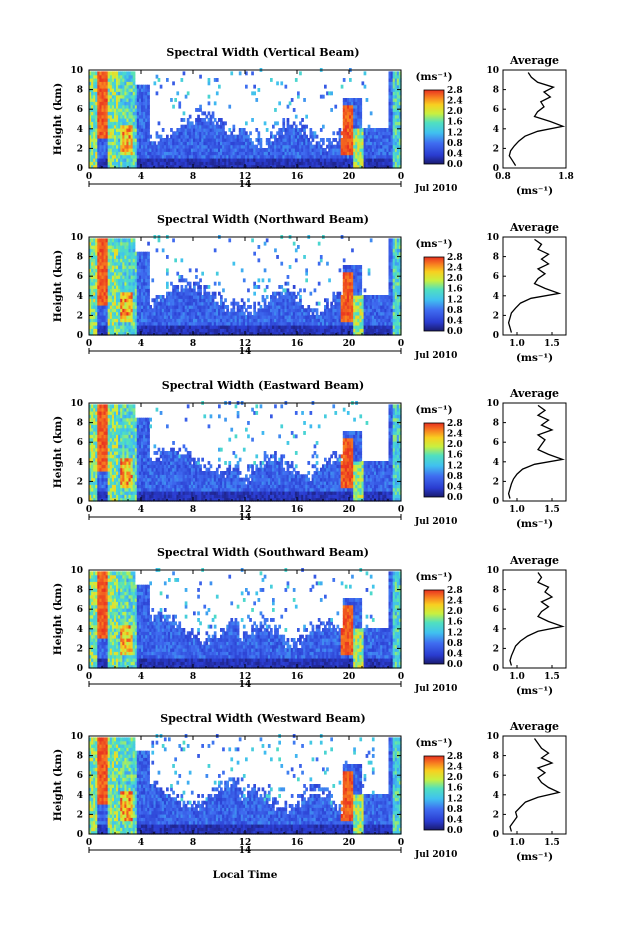 Image resolution: width=618 pixels, height=933 pixels. What do you see at coordinates (534, 191) in the screenshot?
I see `avg-unit-label: (ms⁻¹)` at bounding box center [534, 191].